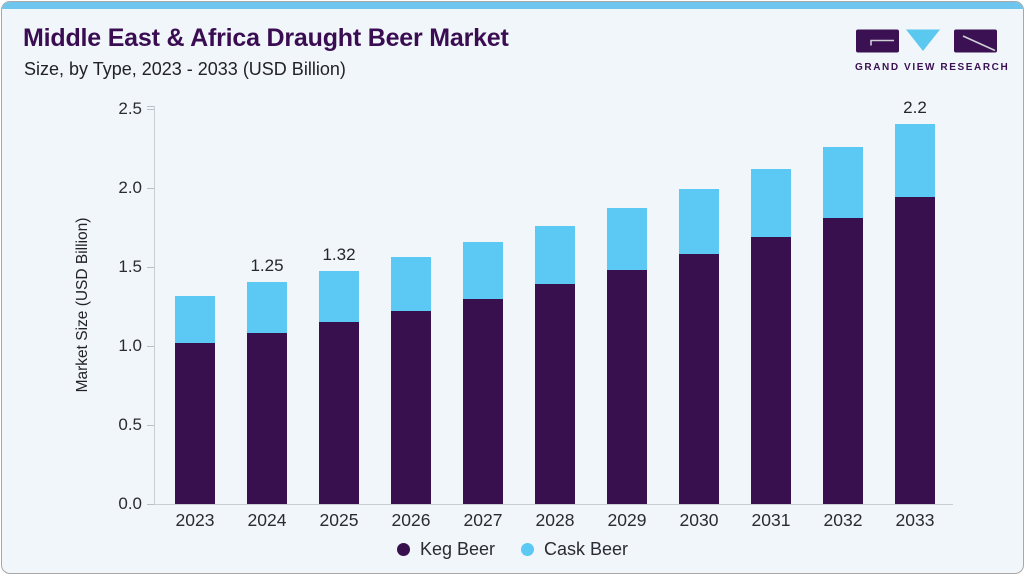 The height and width of the screenshot is (576, 1025). I want to click on logo-text: GRAND VIEW RESEARCH, so click(932, 67).